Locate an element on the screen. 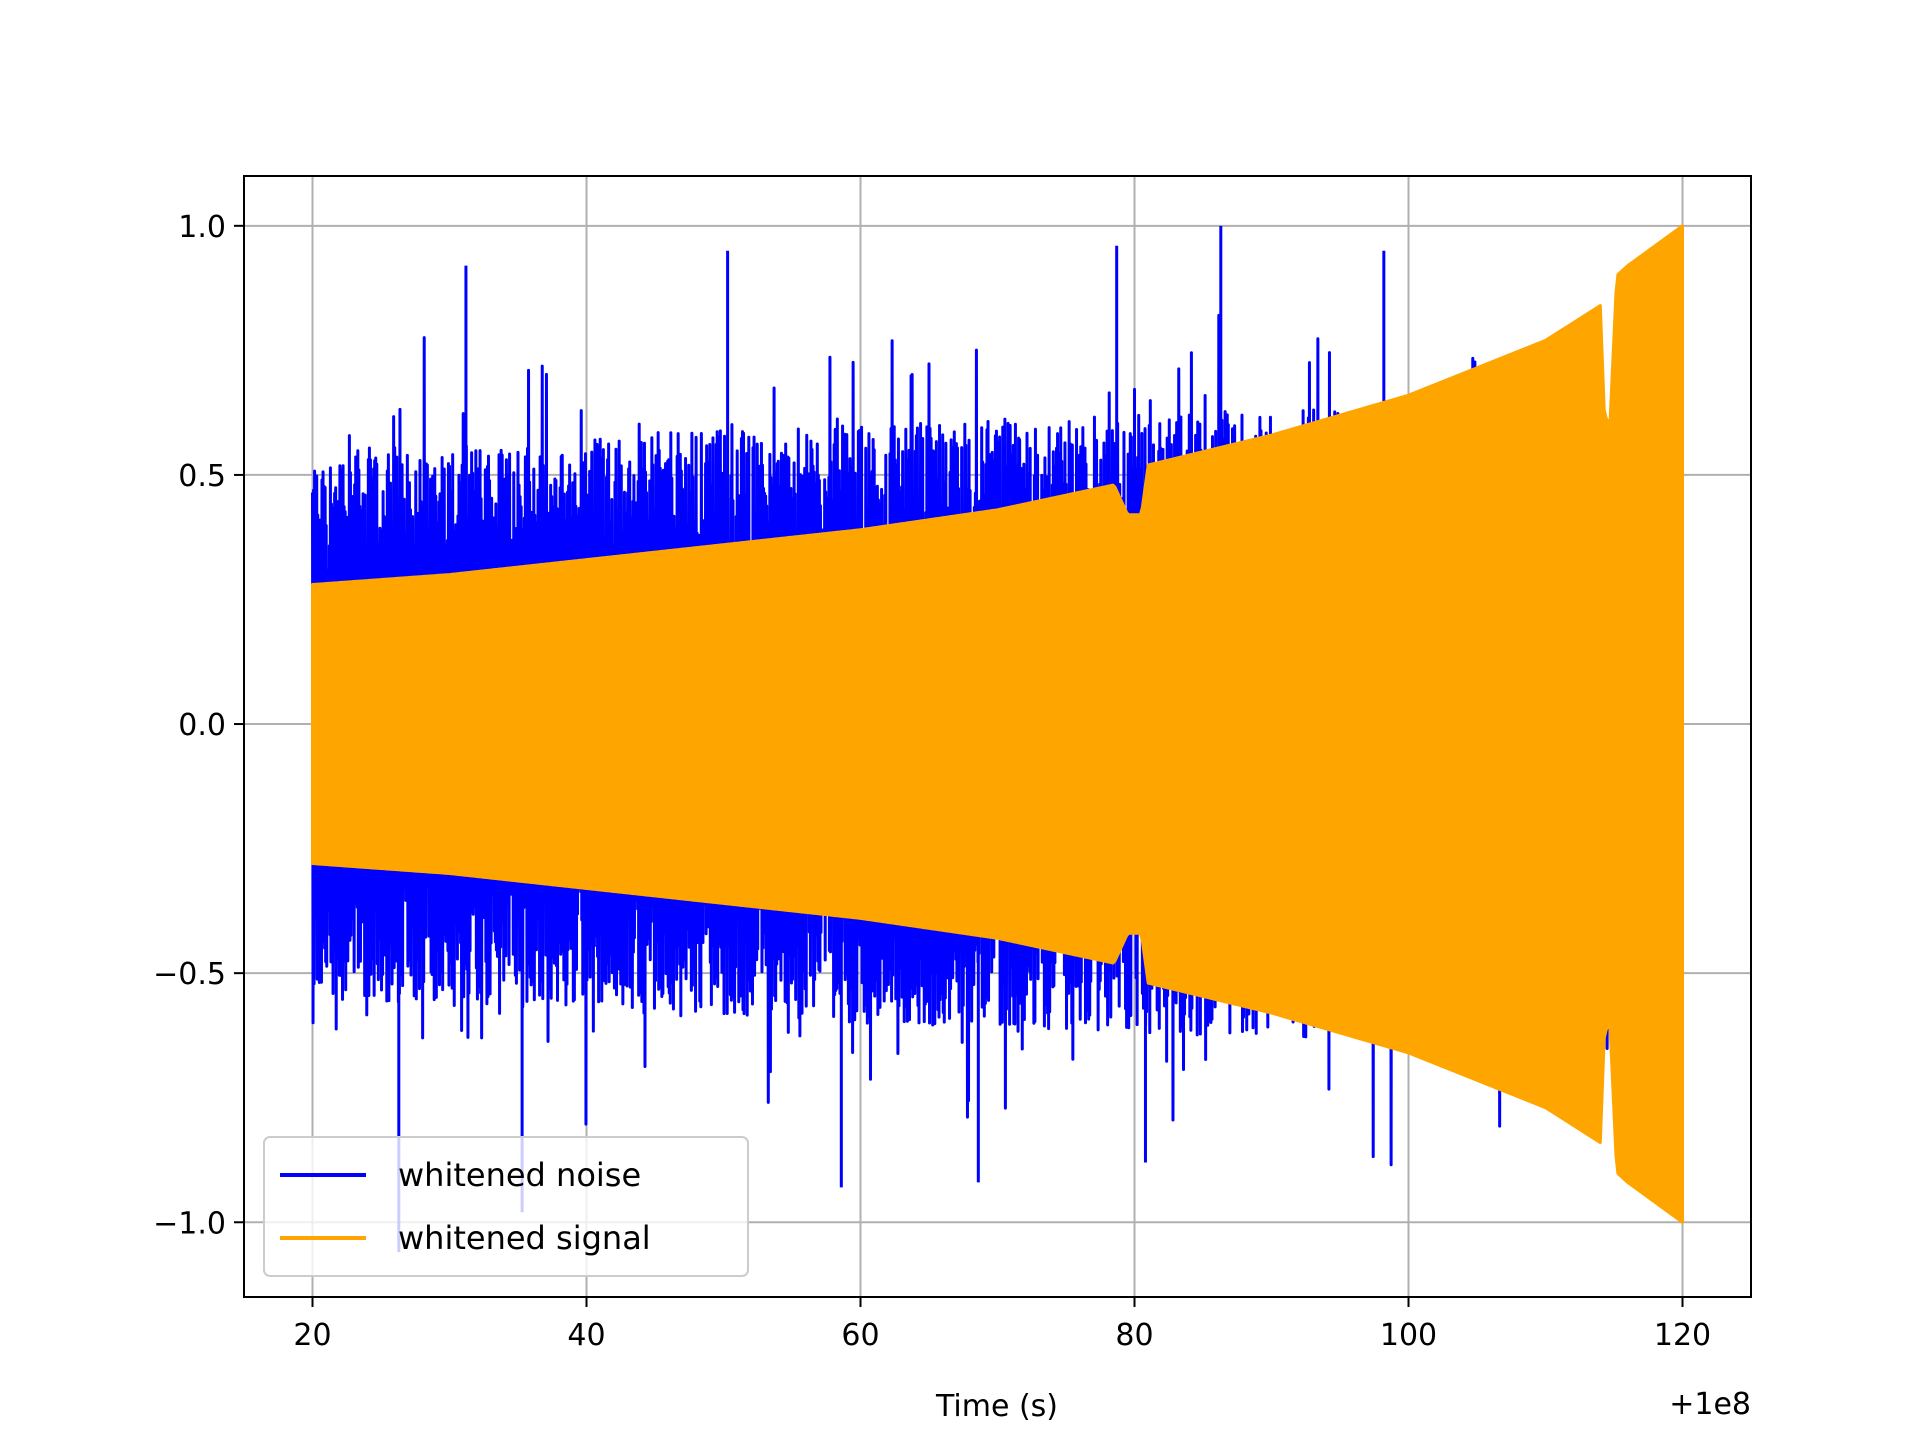 The height and width of the screenshot is (1440, 1920). x-tick-label: 40 is located at coordinates (586, 1335).